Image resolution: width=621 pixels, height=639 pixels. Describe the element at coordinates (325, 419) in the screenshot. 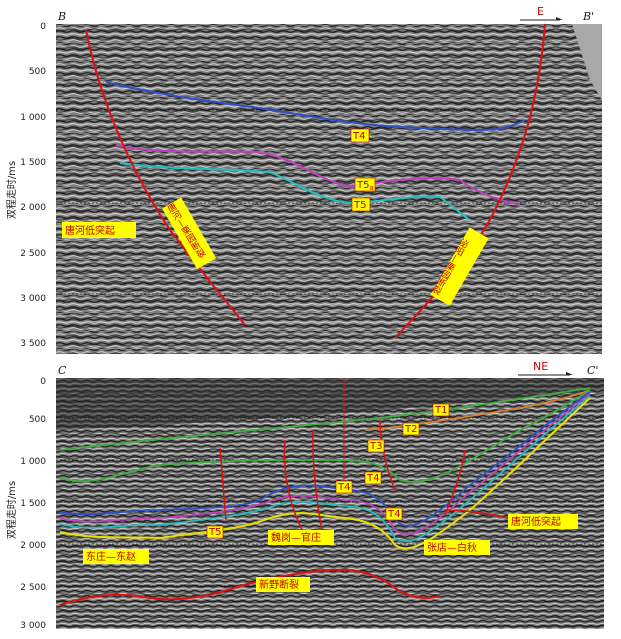

I see `horizon-t1-line` at that location.